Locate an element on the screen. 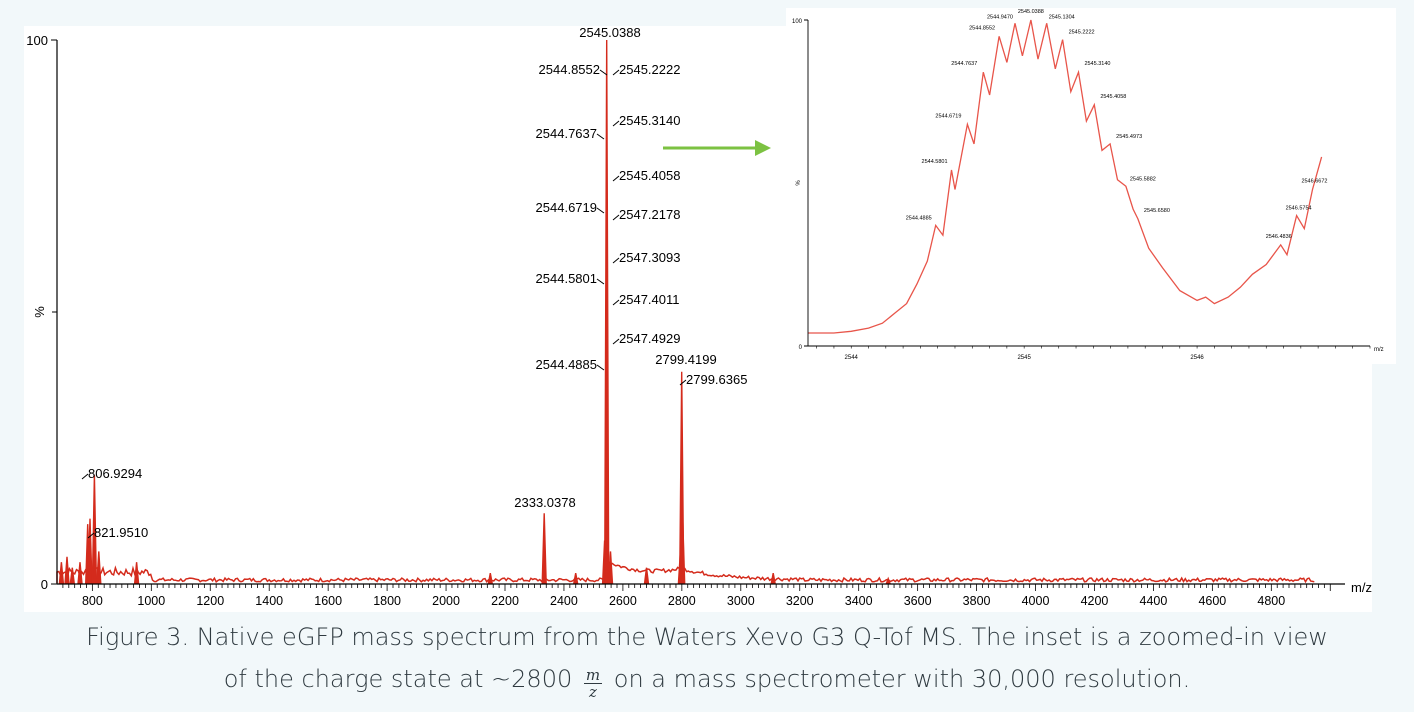 The width and height of the screenshot is (1414, 712). x-tick-label: 2400 is located at coordinates (564, 601).